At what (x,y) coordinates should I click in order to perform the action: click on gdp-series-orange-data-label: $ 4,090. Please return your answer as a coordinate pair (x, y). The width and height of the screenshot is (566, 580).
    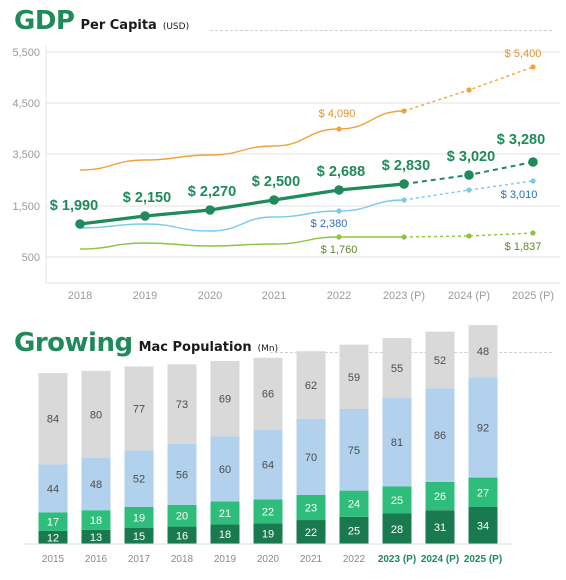
    Looking at the image, I should click on (337, 114).